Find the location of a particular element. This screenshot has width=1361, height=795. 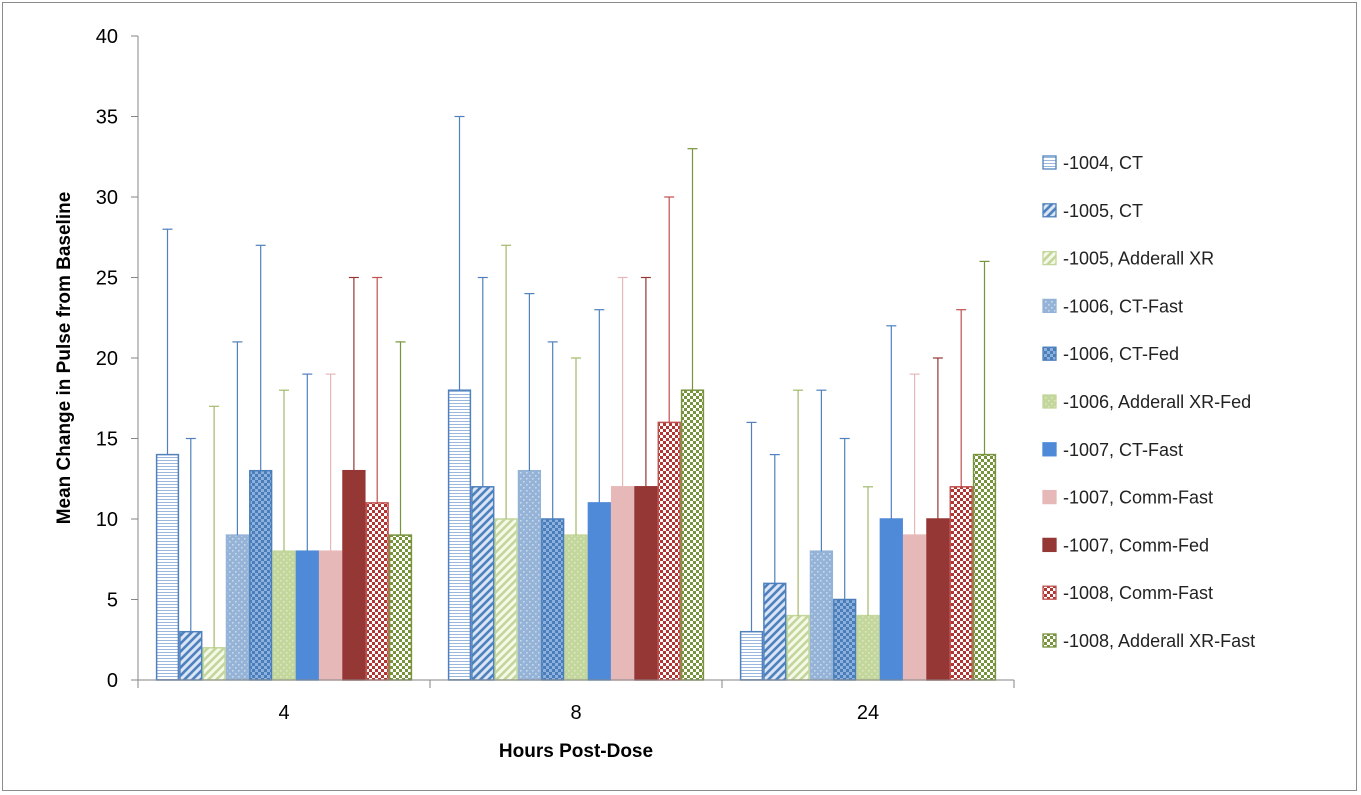

legend-label: -1008, Adderall XR-Fast is located at coordinates (1159, 641).